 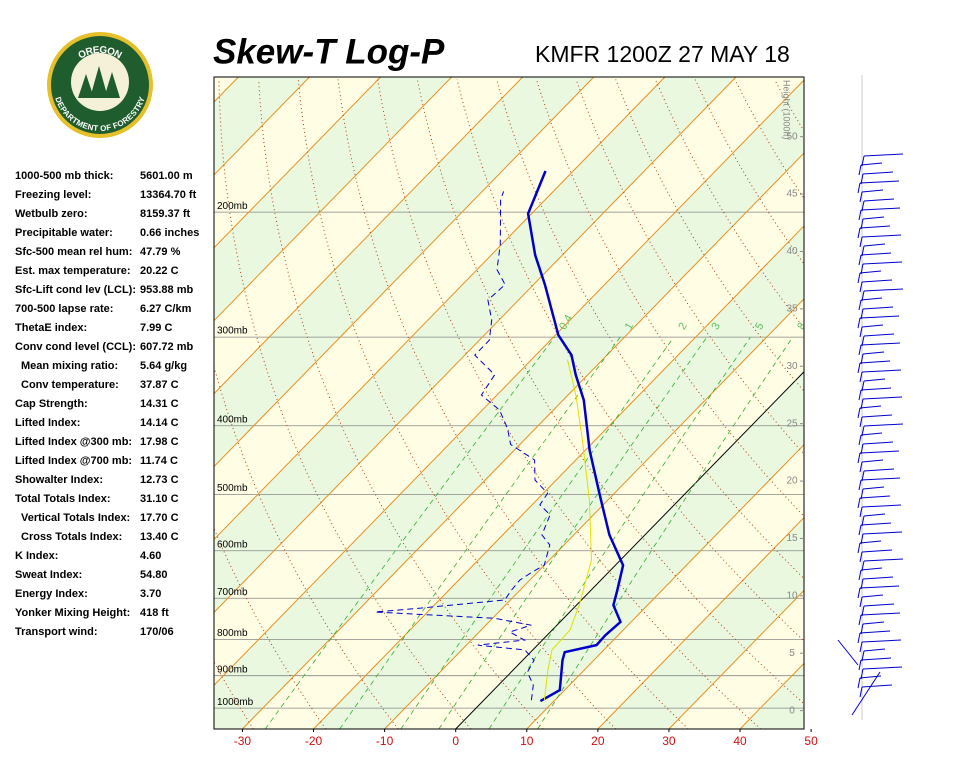 I want to click on y2-tick-label: 50, so click(x=792, y=136).